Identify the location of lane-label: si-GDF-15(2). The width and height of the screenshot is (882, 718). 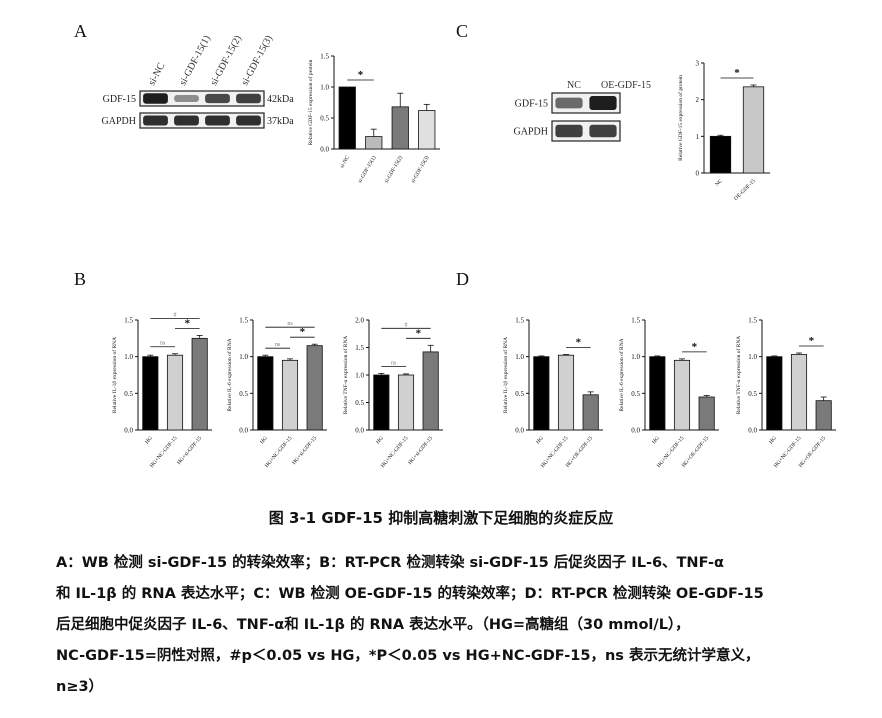
(226, 61).